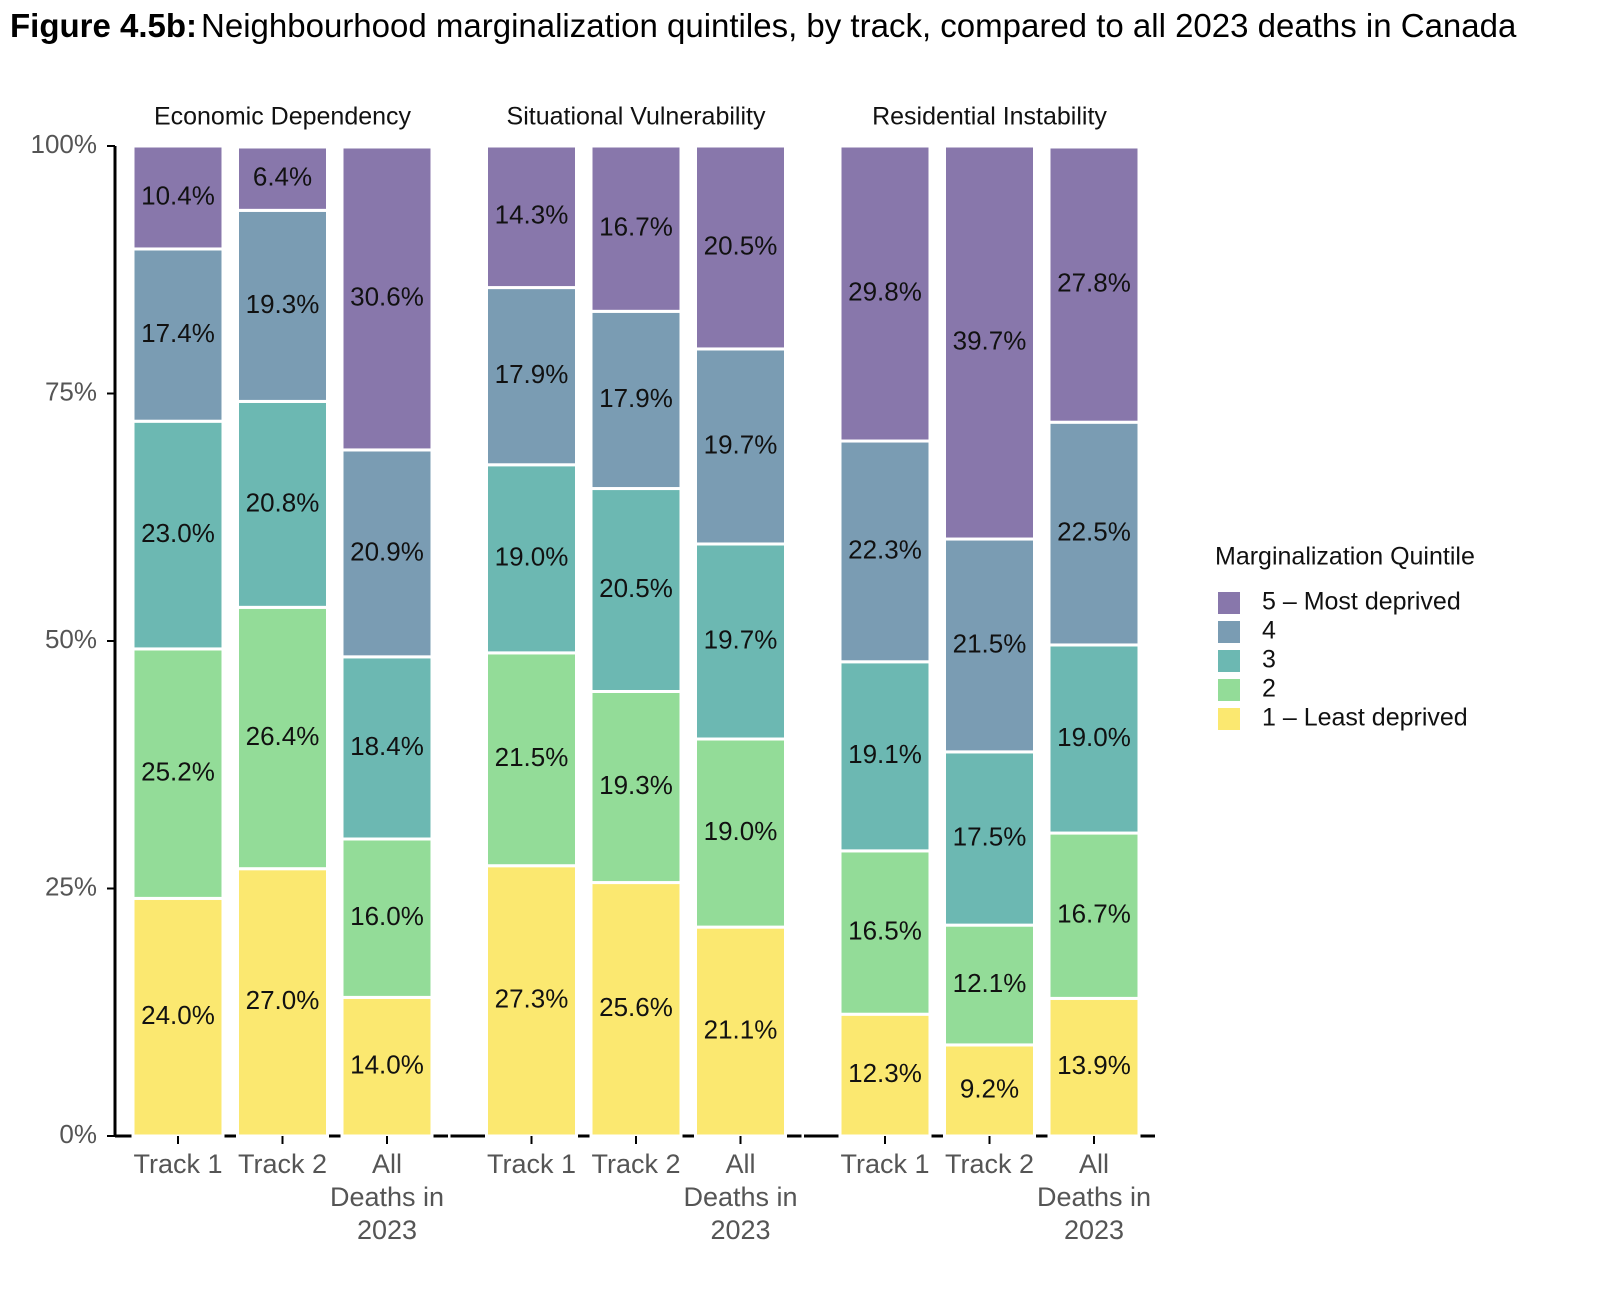 This screenshot has width=1600, height=1290. What do you see at coordinates (387, 746) in the screenshot?
I see `value-label: 18.4%` at bounding box center [387, 746].